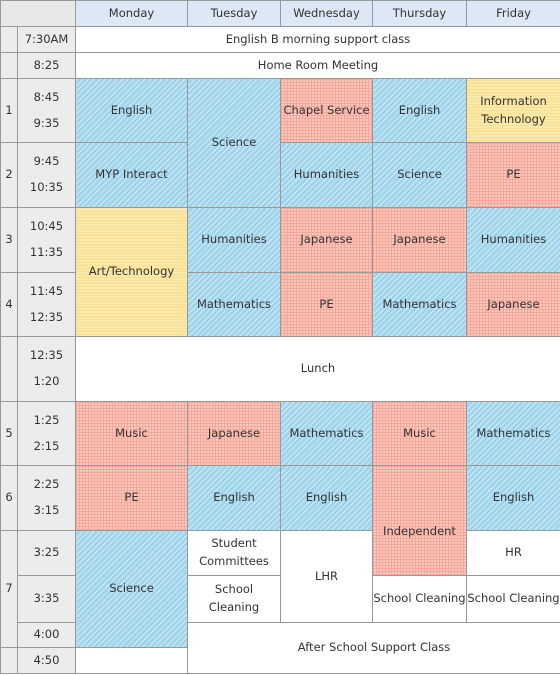 This screenshot has height=675, width=560. What do you see at coordinates (46, 290) in the screenshot?
I see `start-time: 11:45` at bounding box center [46, 290].